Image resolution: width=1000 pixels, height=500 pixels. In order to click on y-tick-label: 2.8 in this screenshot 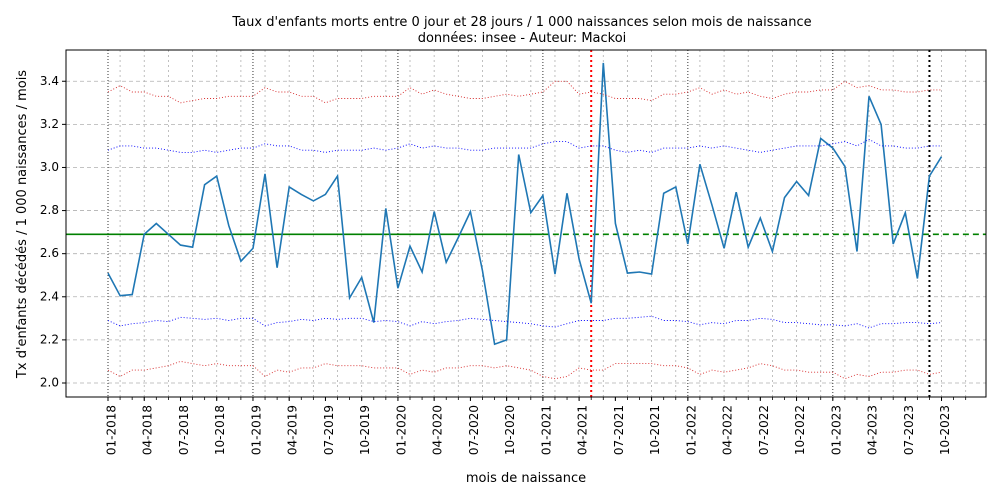, I will do `click(49, 210)`.